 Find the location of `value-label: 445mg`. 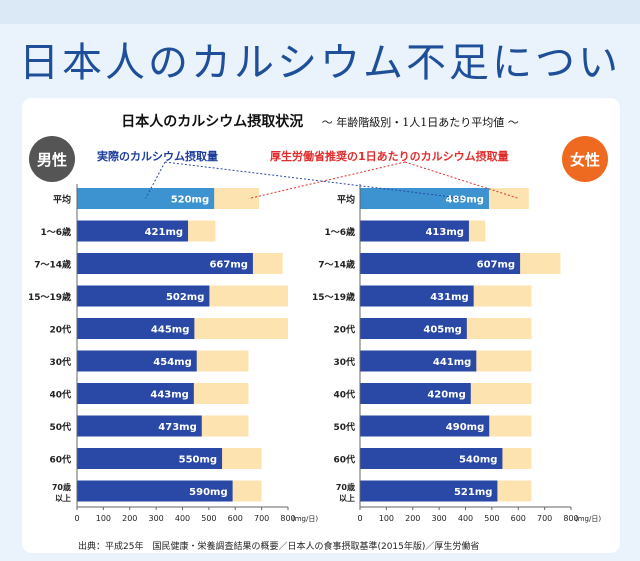

value-label: 445mg is located at coordinates (170, 330).